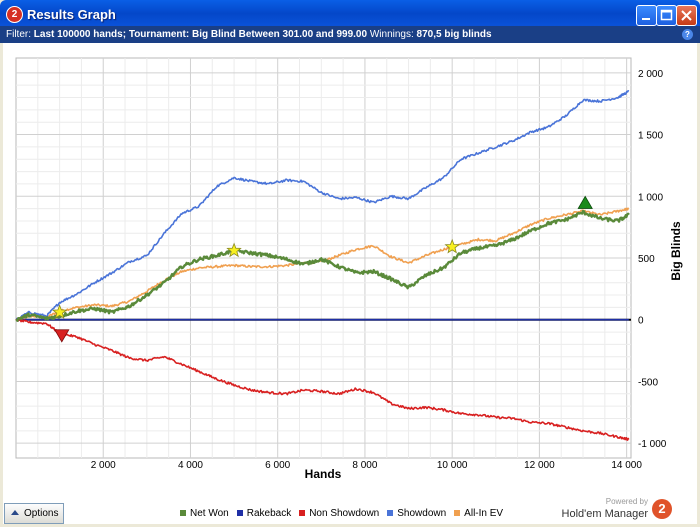  I want to click on legend-label: Net Won, so click(209, 513).